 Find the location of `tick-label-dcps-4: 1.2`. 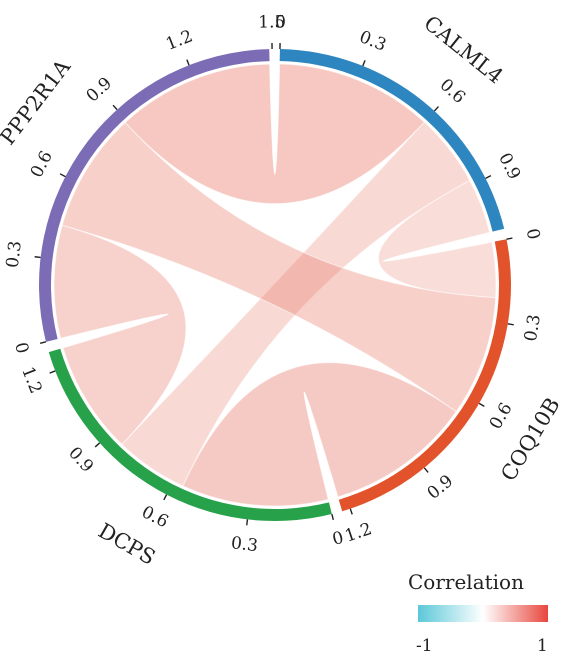

tick-label-dcps-4: 1.2 is located at coordinates (31, 380).